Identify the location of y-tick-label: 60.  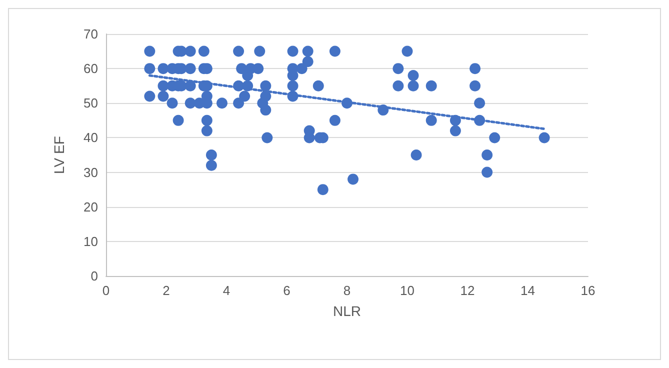
(91, 68).